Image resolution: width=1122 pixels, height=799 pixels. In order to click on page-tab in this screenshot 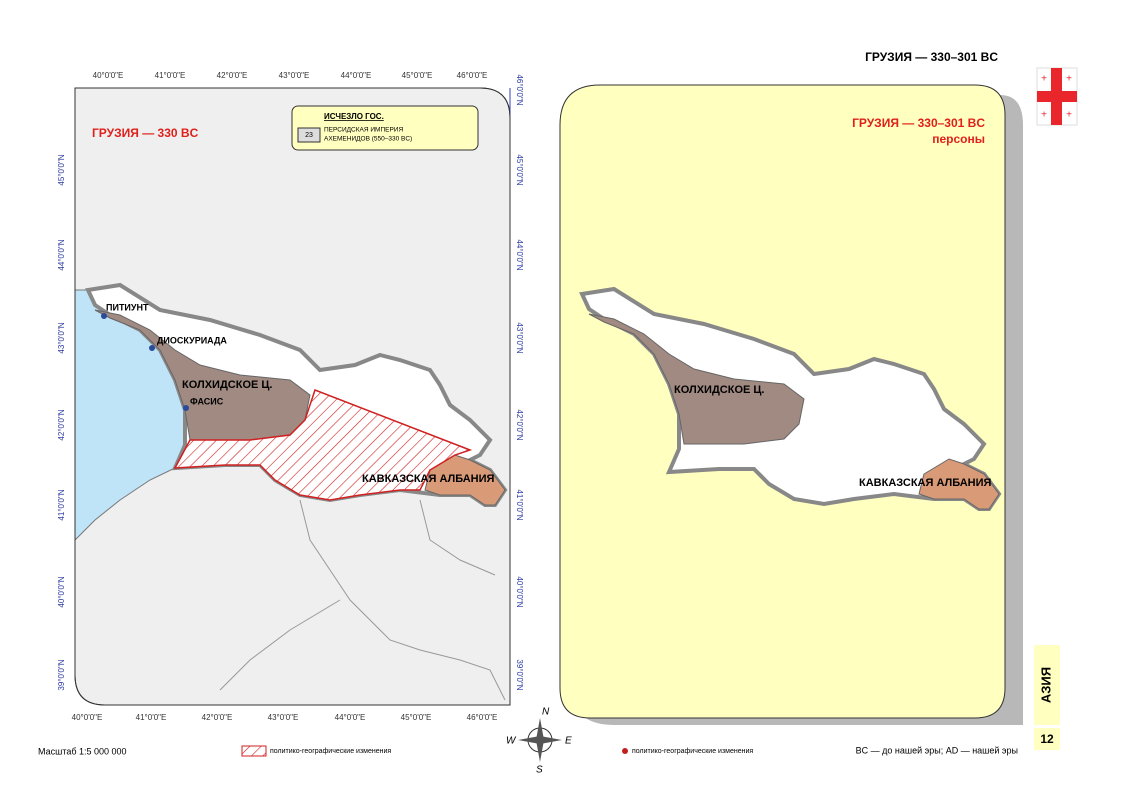, I will do `click(1047, 739)`.